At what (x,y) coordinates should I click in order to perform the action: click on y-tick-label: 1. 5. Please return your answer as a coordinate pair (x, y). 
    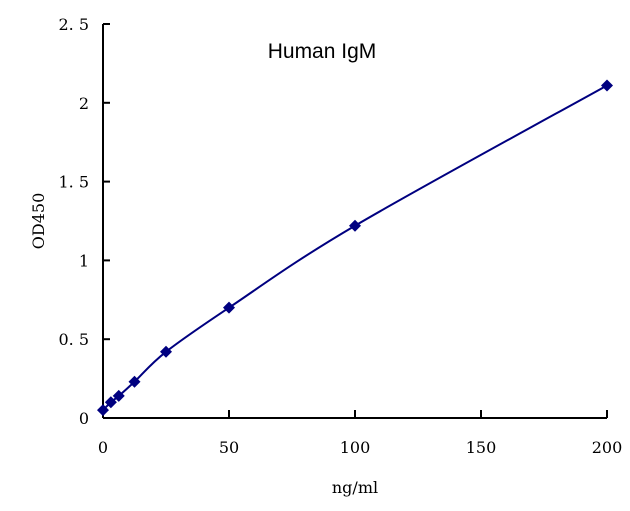
    Looking at the image, I should click on (73, 182).